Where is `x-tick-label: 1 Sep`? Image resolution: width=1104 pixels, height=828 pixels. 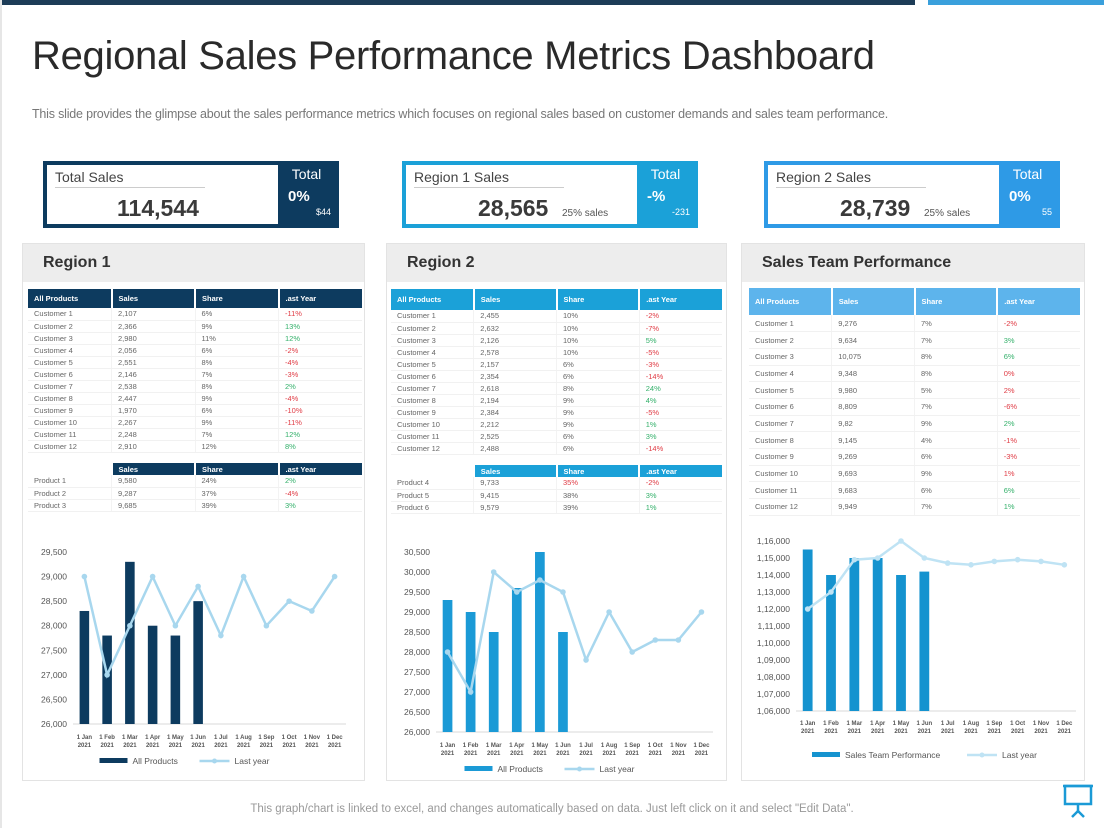
x-tick-label: 1 Sep is located at coordinates (994, 724).